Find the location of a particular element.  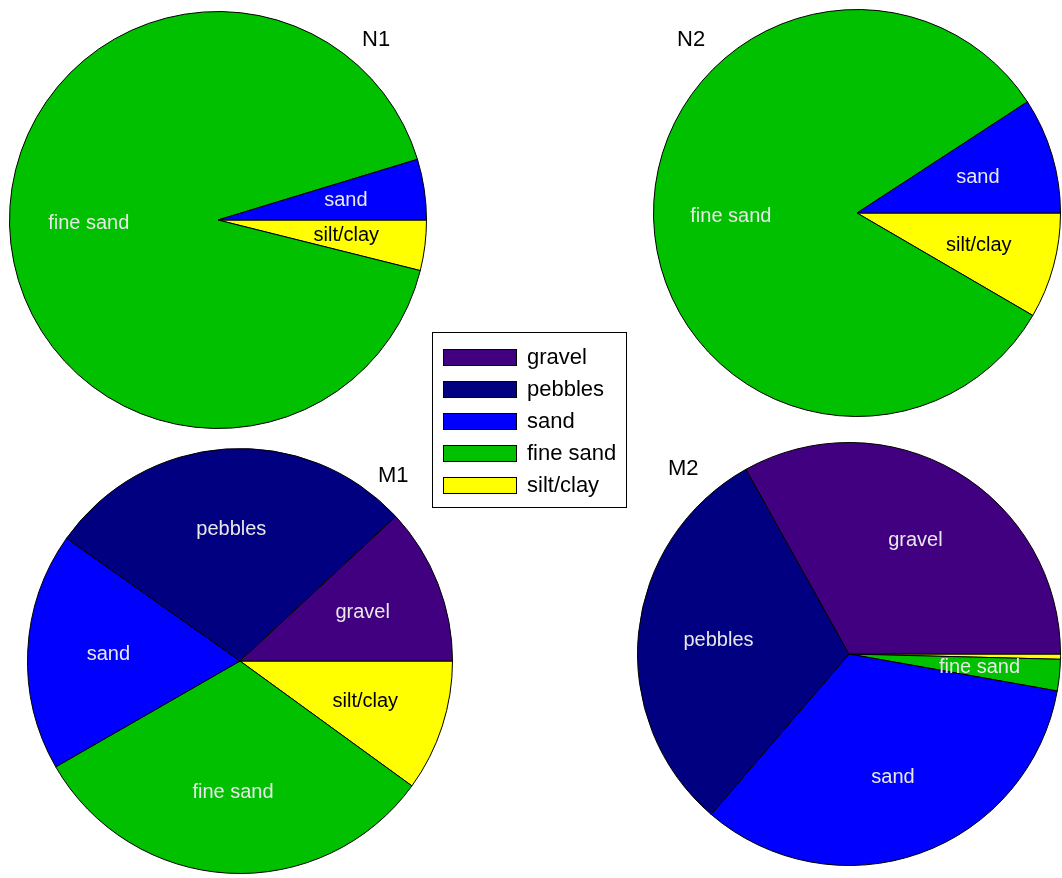

legend-label: silt/clay is located at coordinates (563, 485).